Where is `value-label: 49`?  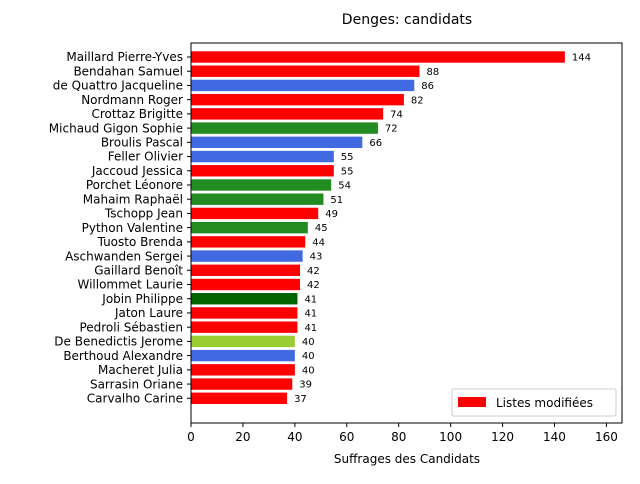 value-label: 49 is located at coordinates (331, 214).